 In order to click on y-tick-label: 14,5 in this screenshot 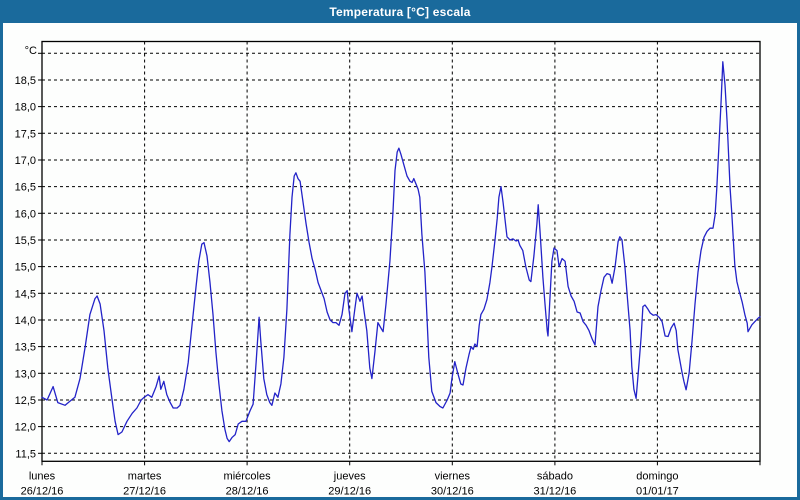, I will do `click(25, 294)`.